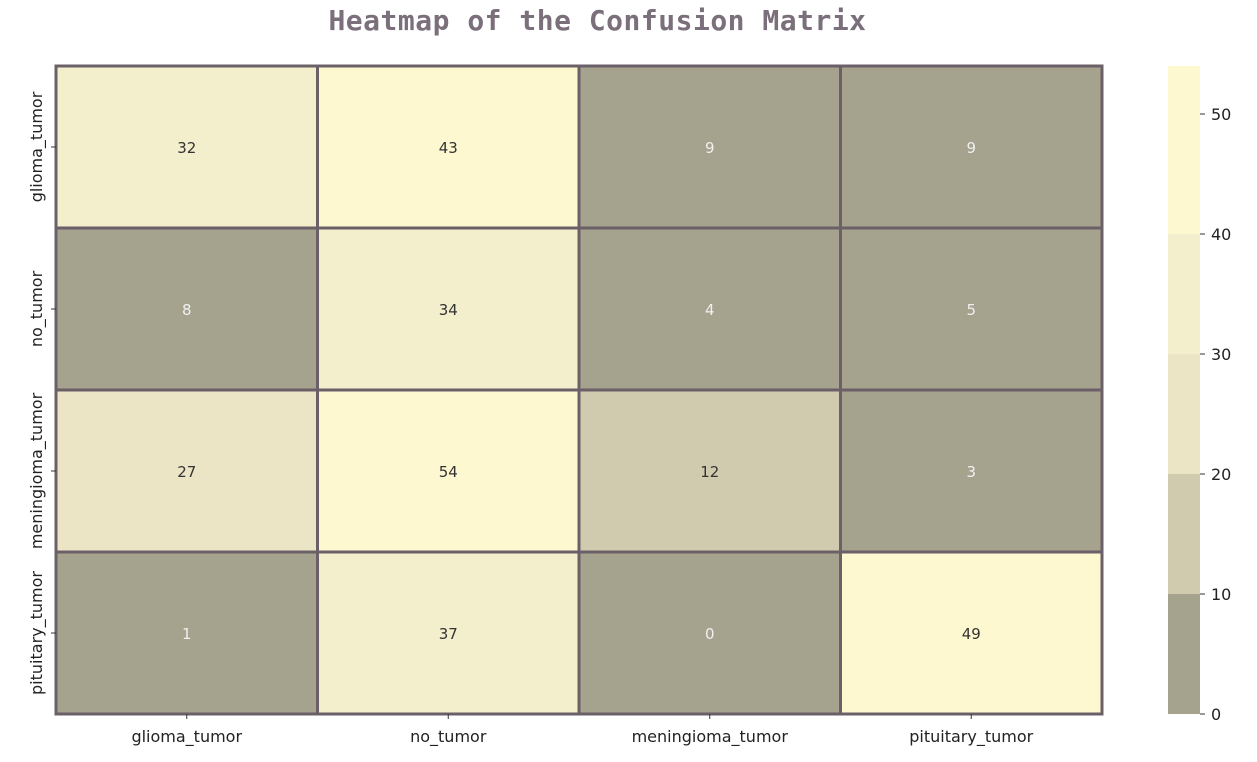  I want to click on colorbar-tick-label: 0, so click(1216, 714).